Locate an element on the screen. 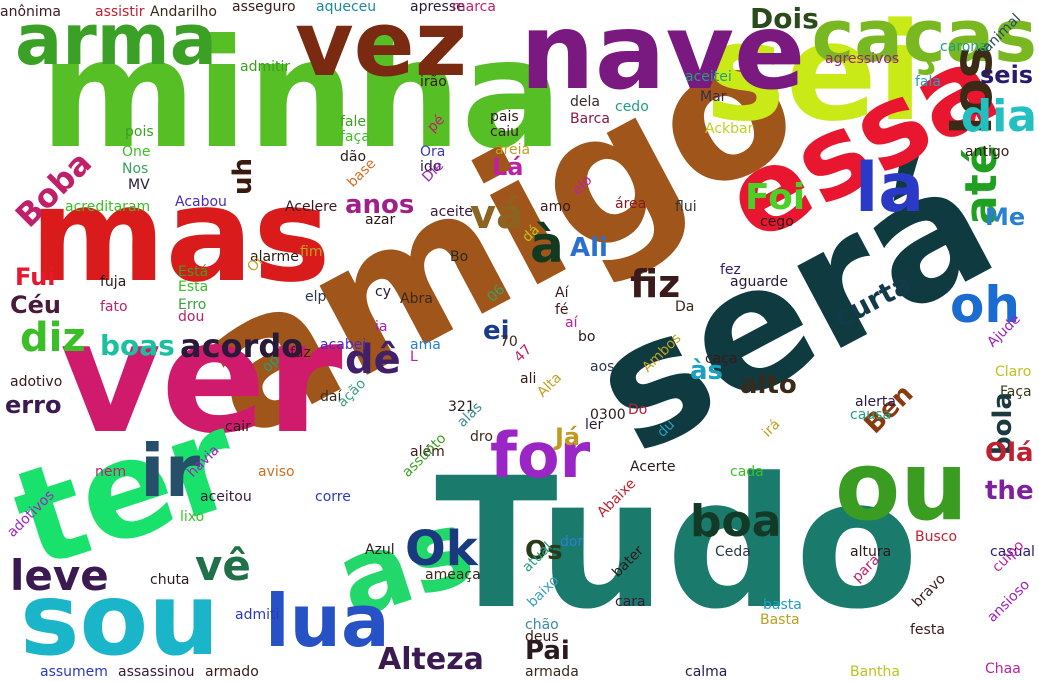 The width and height of the screenshot is (1039, 682). word-56: seis is located at coordinates (1007, 75).